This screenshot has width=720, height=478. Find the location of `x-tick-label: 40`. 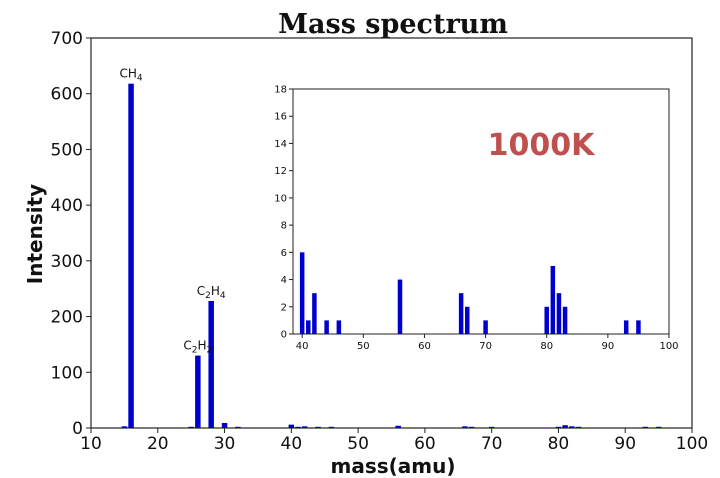

x-tick-label: 40 is located at coordinates (292, 444).